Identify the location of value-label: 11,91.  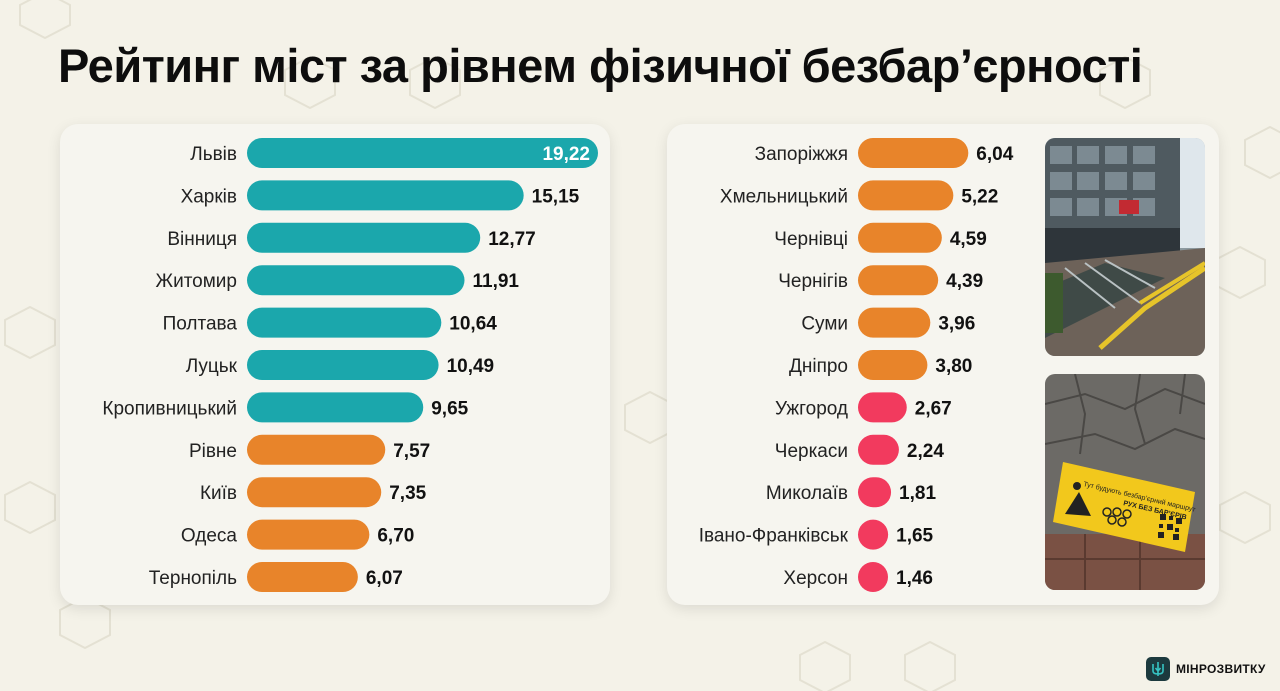
(496, 281).